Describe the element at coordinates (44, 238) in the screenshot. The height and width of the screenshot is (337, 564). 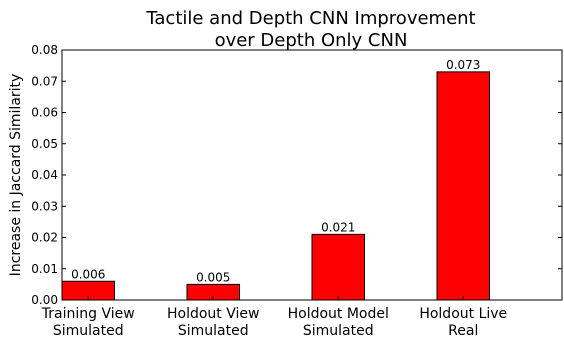
I see `y-tick-label: 0.02` at that location.